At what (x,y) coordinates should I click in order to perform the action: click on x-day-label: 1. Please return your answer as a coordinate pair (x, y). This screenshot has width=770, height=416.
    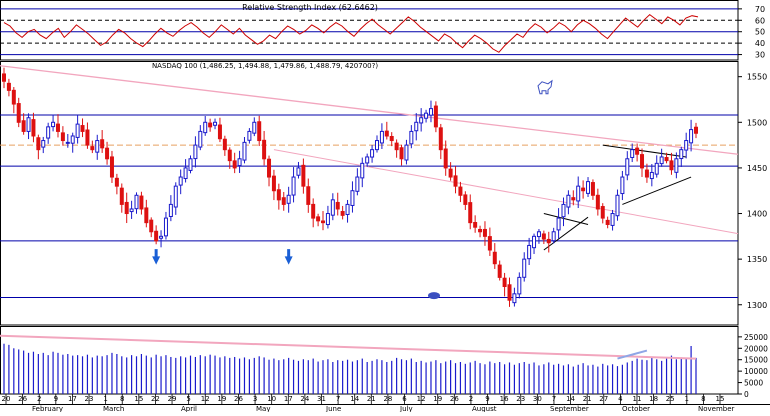
    Looking at the image, I should click on (687, 399).